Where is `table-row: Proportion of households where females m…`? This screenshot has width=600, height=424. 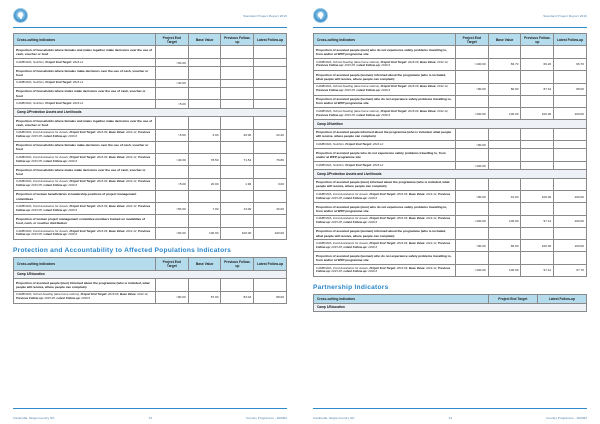
table-row: Proportion of households where females m… is located at coordinates (150, 147).